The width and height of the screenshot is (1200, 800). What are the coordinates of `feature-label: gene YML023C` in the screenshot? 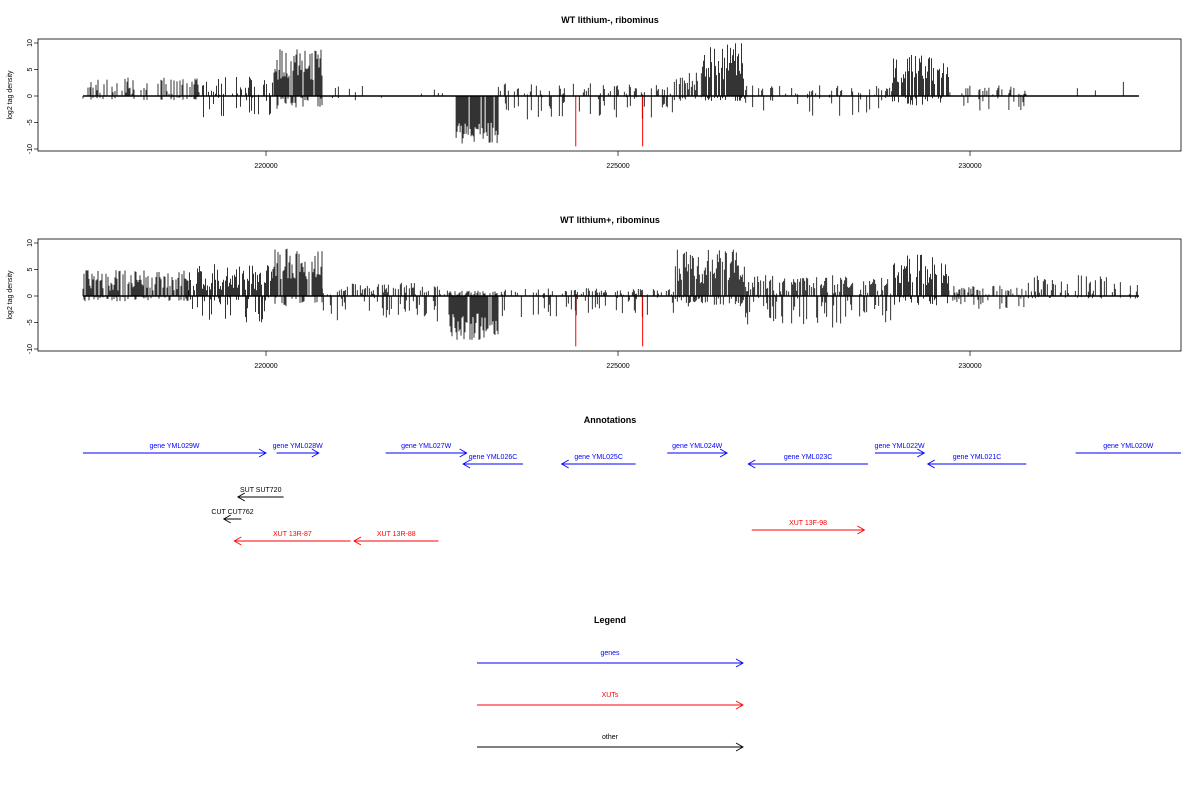 It's located at (808, 457).